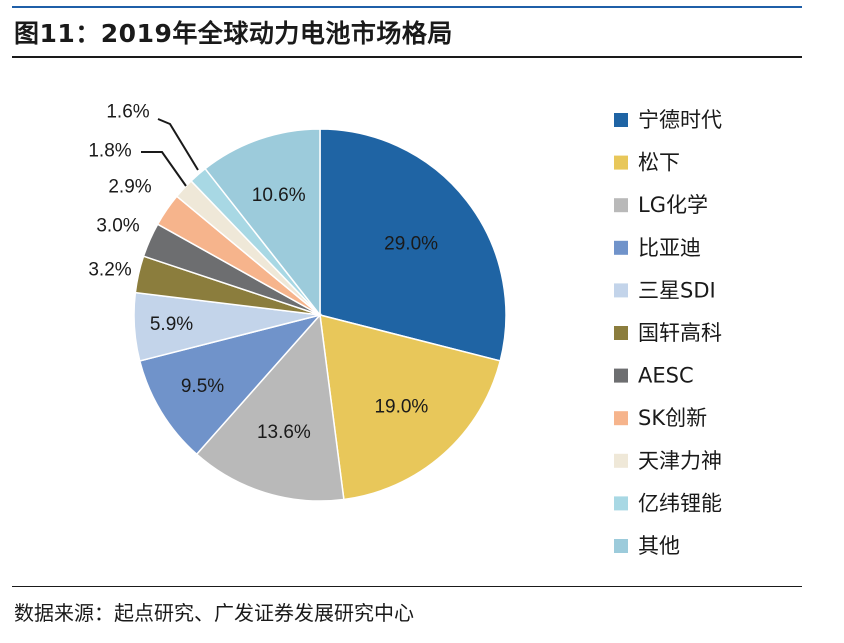 This screenshot has height=643, width=844. What do you see at coordinates (407, 7) in the screenshot?
I see `top-rule` at bounding box center [407, 7].